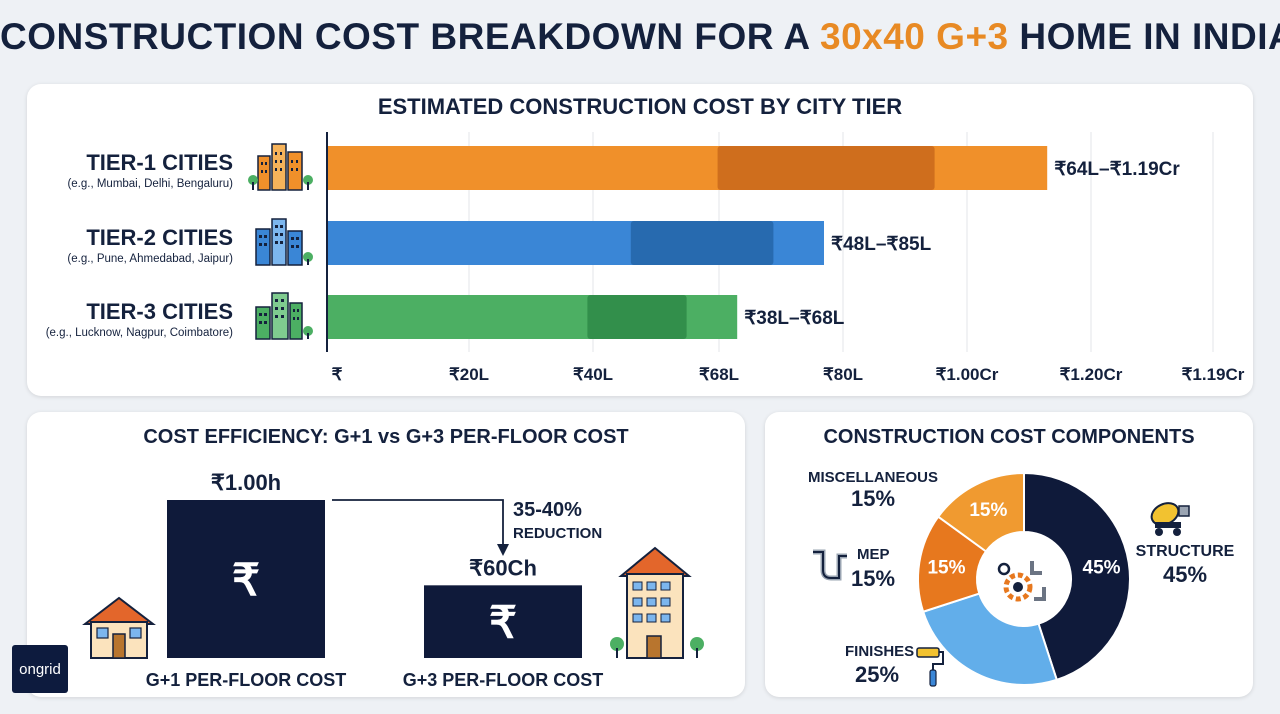 Image resolution: width=1280 pixels, height=714 pixels. I want to click on tier-bar-label-2: ₹48L–₹85L, so click(881, 244).